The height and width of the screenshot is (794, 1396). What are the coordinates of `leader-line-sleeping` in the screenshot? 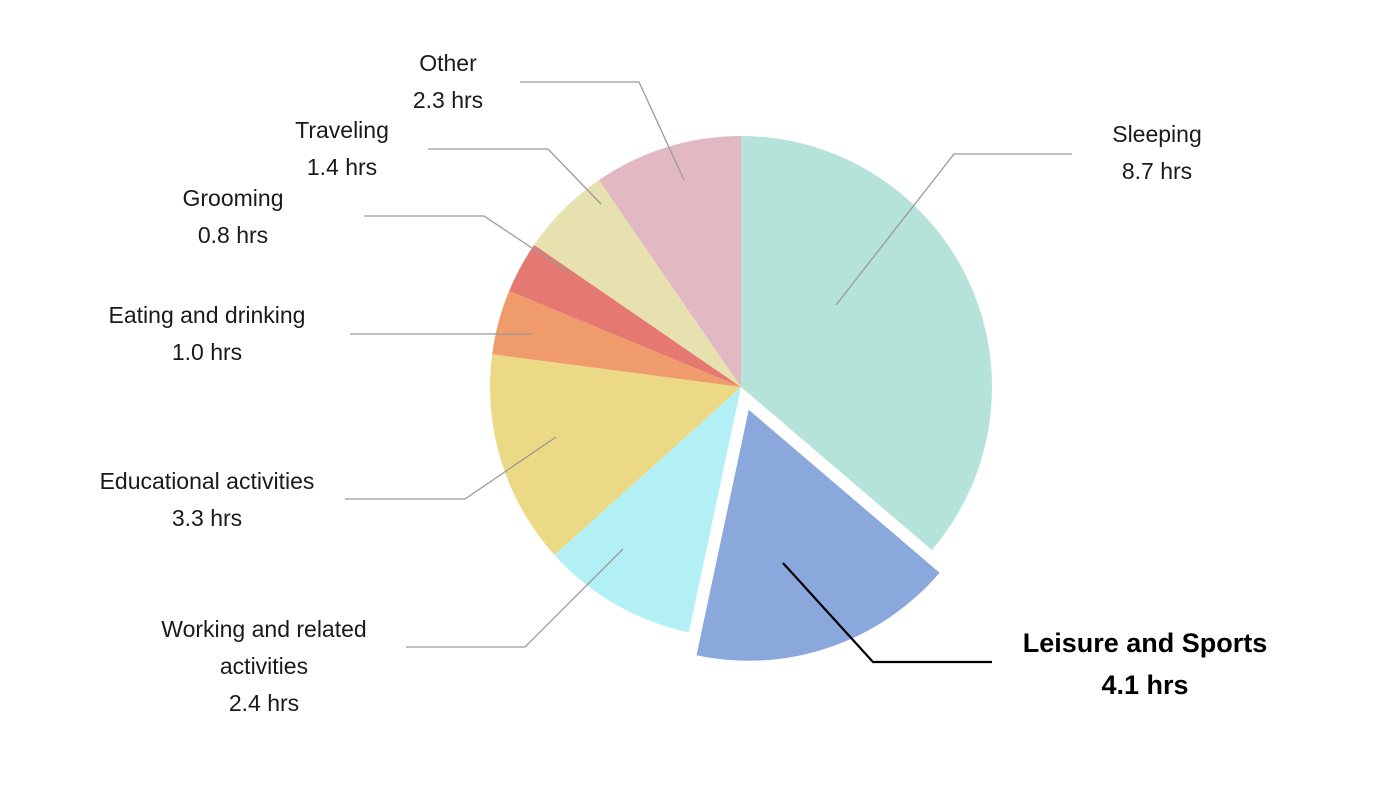 It's located at (953, 229).